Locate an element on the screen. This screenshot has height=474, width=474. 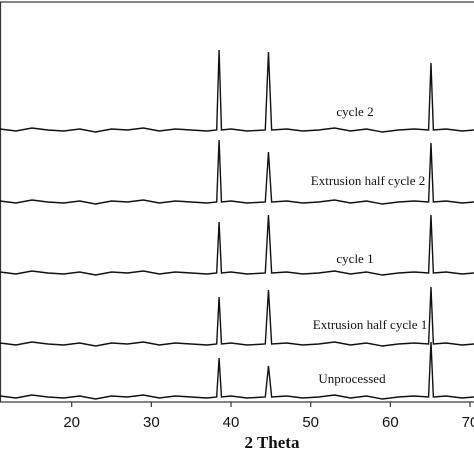
x-tick-label: 70 is located at coordinates (468, 422).